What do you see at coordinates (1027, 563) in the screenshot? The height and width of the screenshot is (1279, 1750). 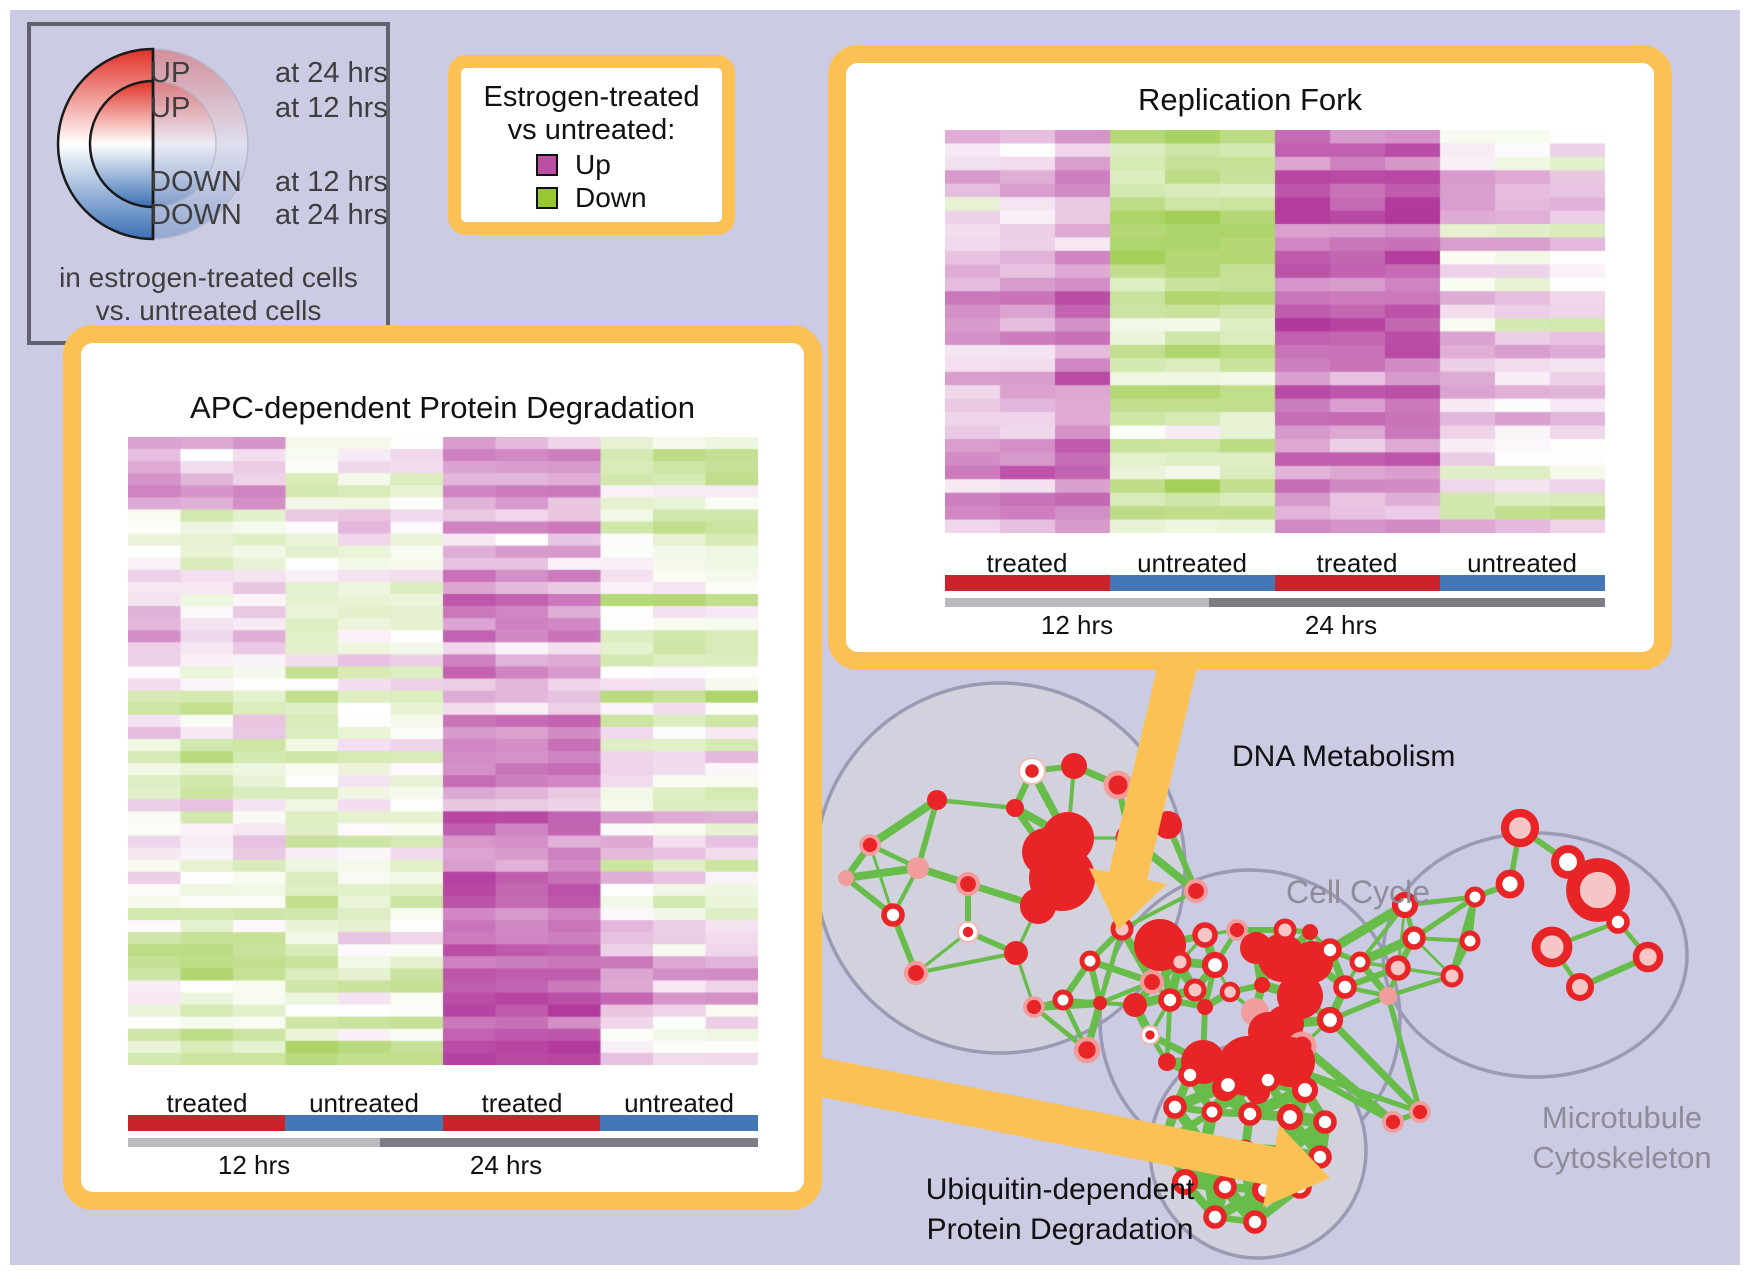 I see `rf-group-label: treated` at bounding box center [1027, 563].